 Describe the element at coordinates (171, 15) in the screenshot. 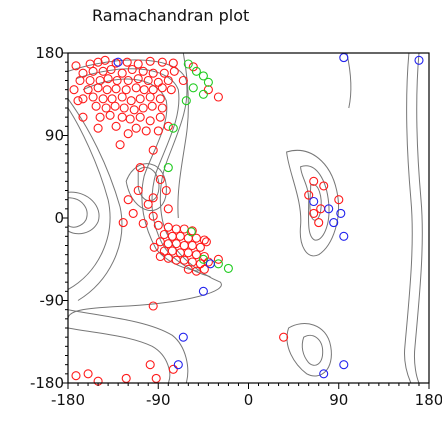

I see `chart-title: Ramachandran plot` at that location.